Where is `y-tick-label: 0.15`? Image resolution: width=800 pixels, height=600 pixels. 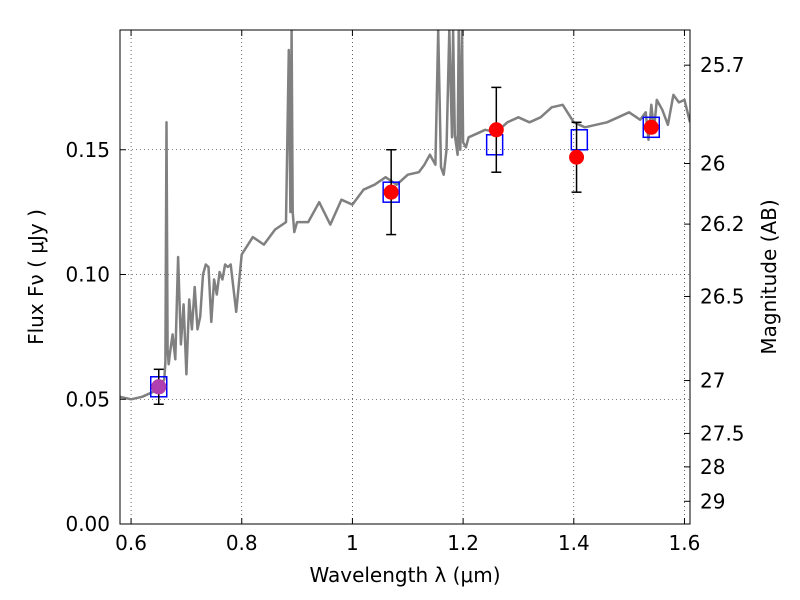
y-tick-label: 0.15 is located at coordinates (87, 150).